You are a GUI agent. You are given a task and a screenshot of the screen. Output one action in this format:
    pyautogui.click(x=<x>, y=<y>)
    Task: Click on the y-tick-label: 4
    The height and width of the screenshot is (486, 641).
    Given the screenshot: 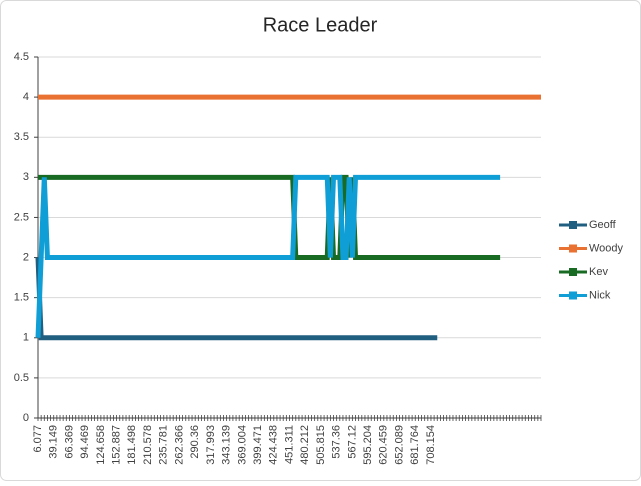 What is the action you would take?
    pyautogui.click(x=26, y=97)
    